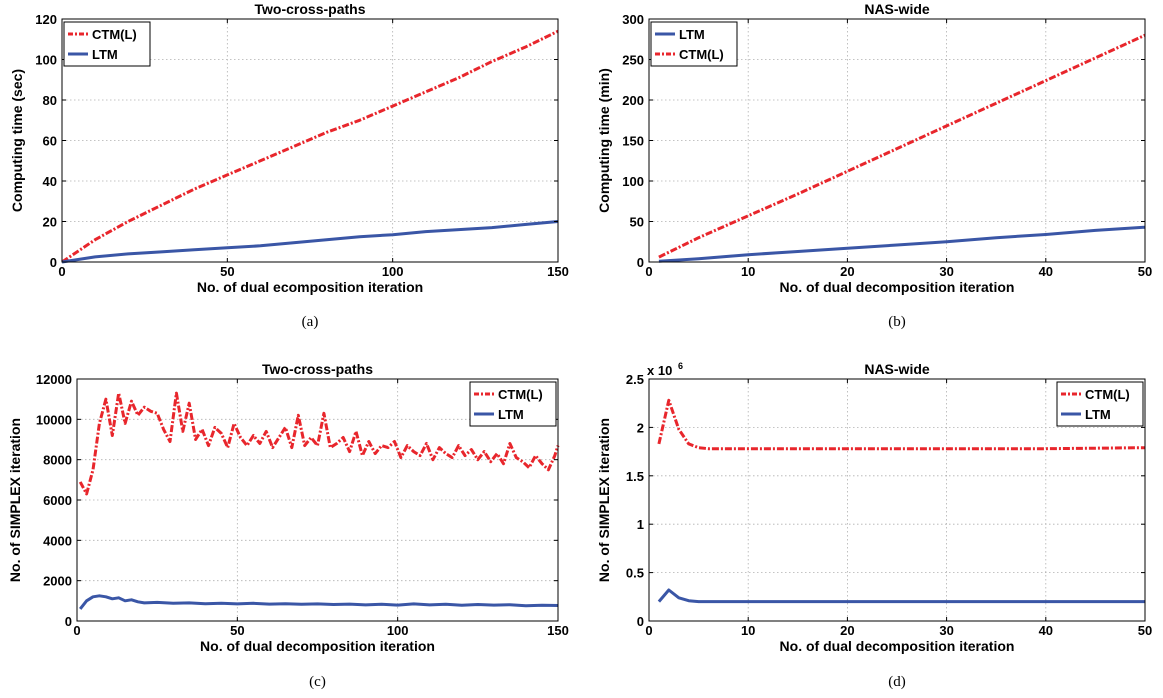  I want to click on y-tick-label: 150, so click(633, 141).